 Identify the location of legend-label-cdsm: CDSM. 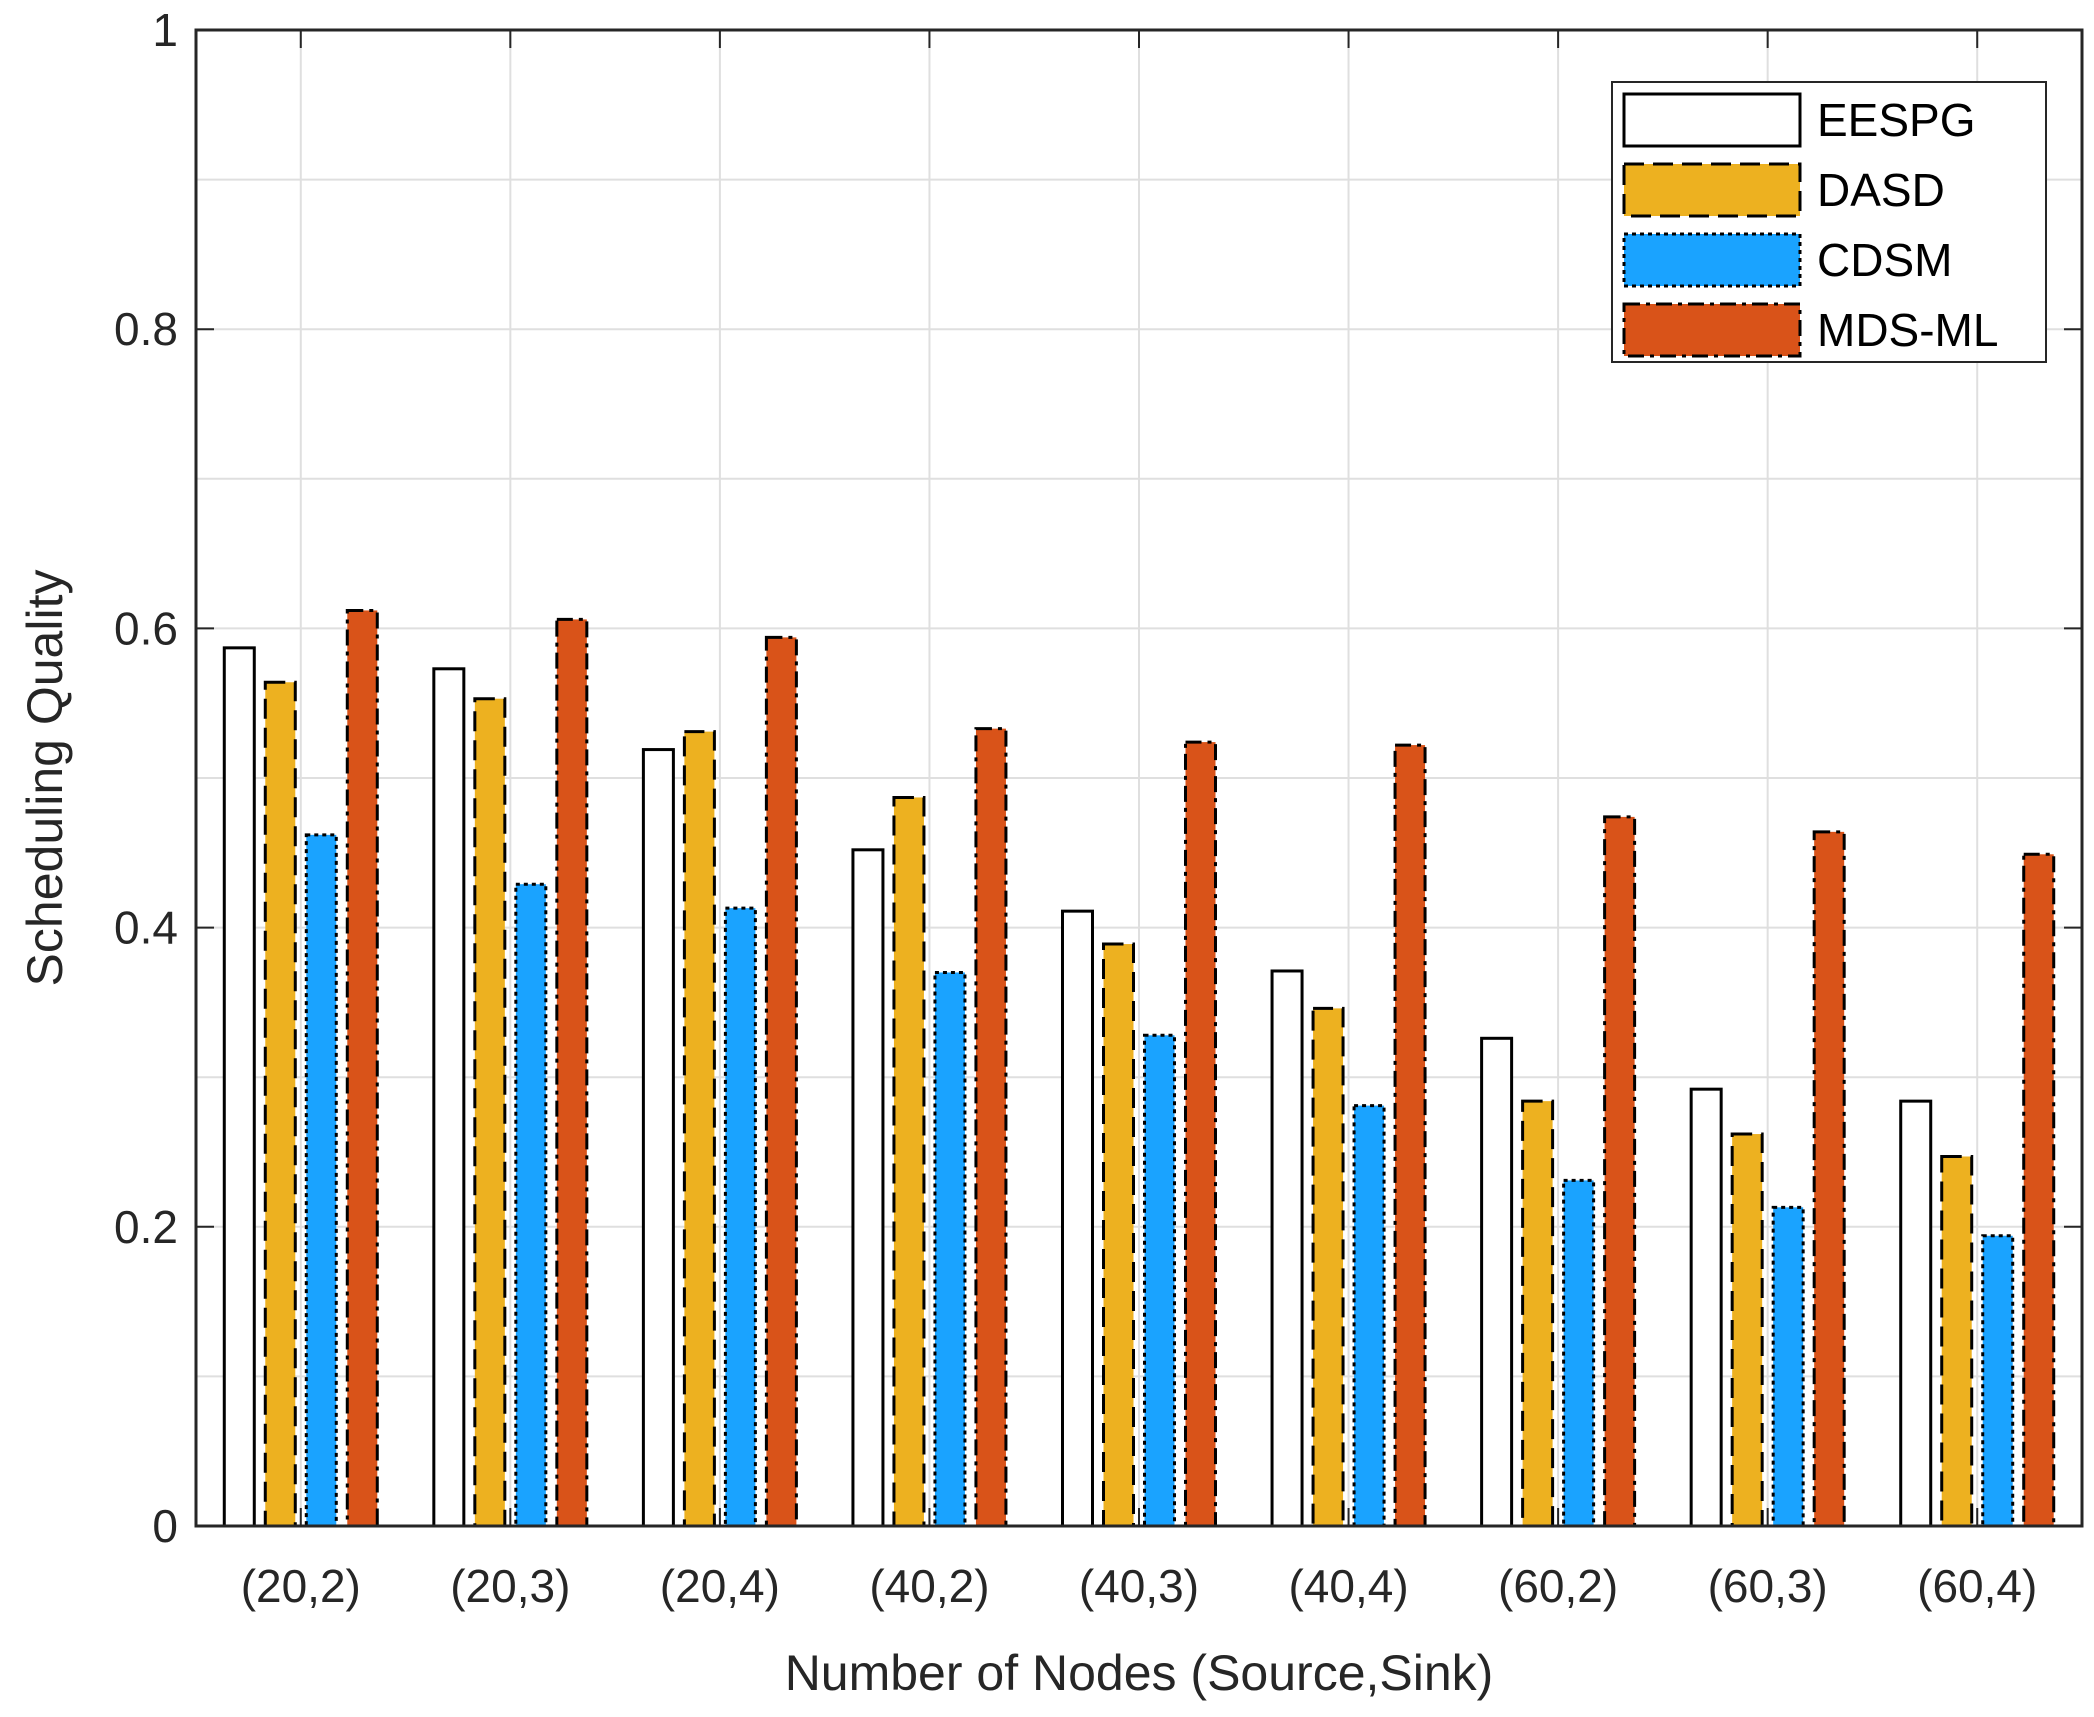
(1884, 260).